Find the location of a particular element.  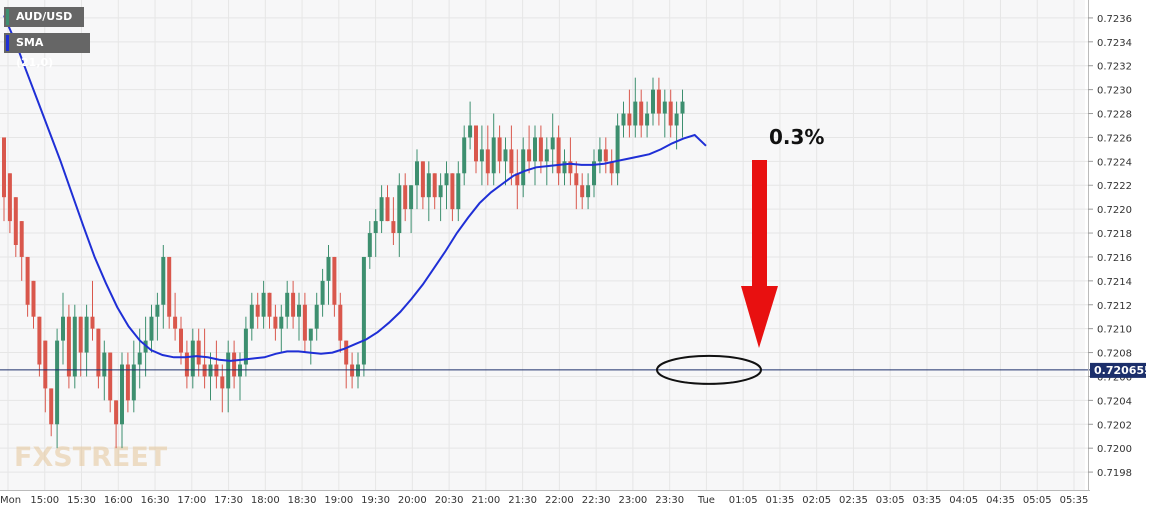

drop-arrow is located at coordinates (759, 254).